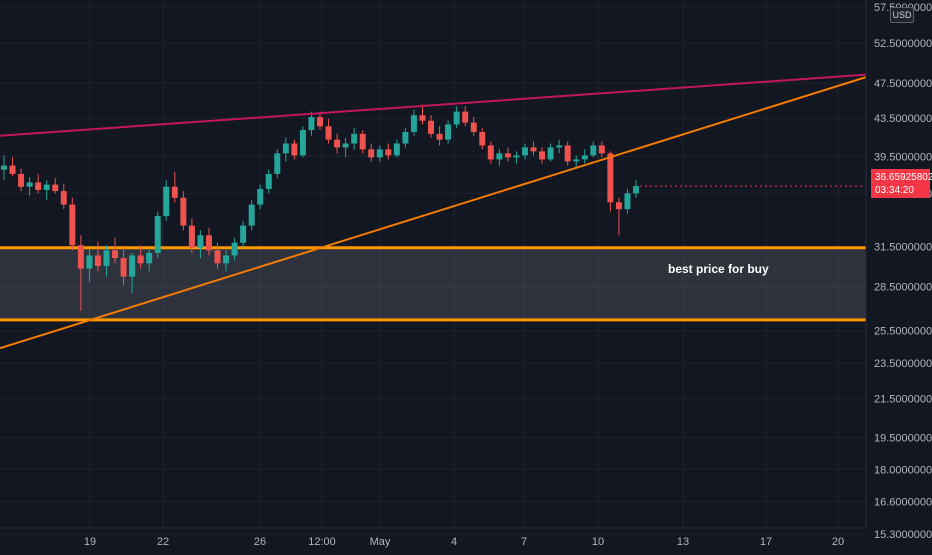 The height and width of the screenshot is (555, 932). I want to click on x-tick-label: 20, so click(838, 542).